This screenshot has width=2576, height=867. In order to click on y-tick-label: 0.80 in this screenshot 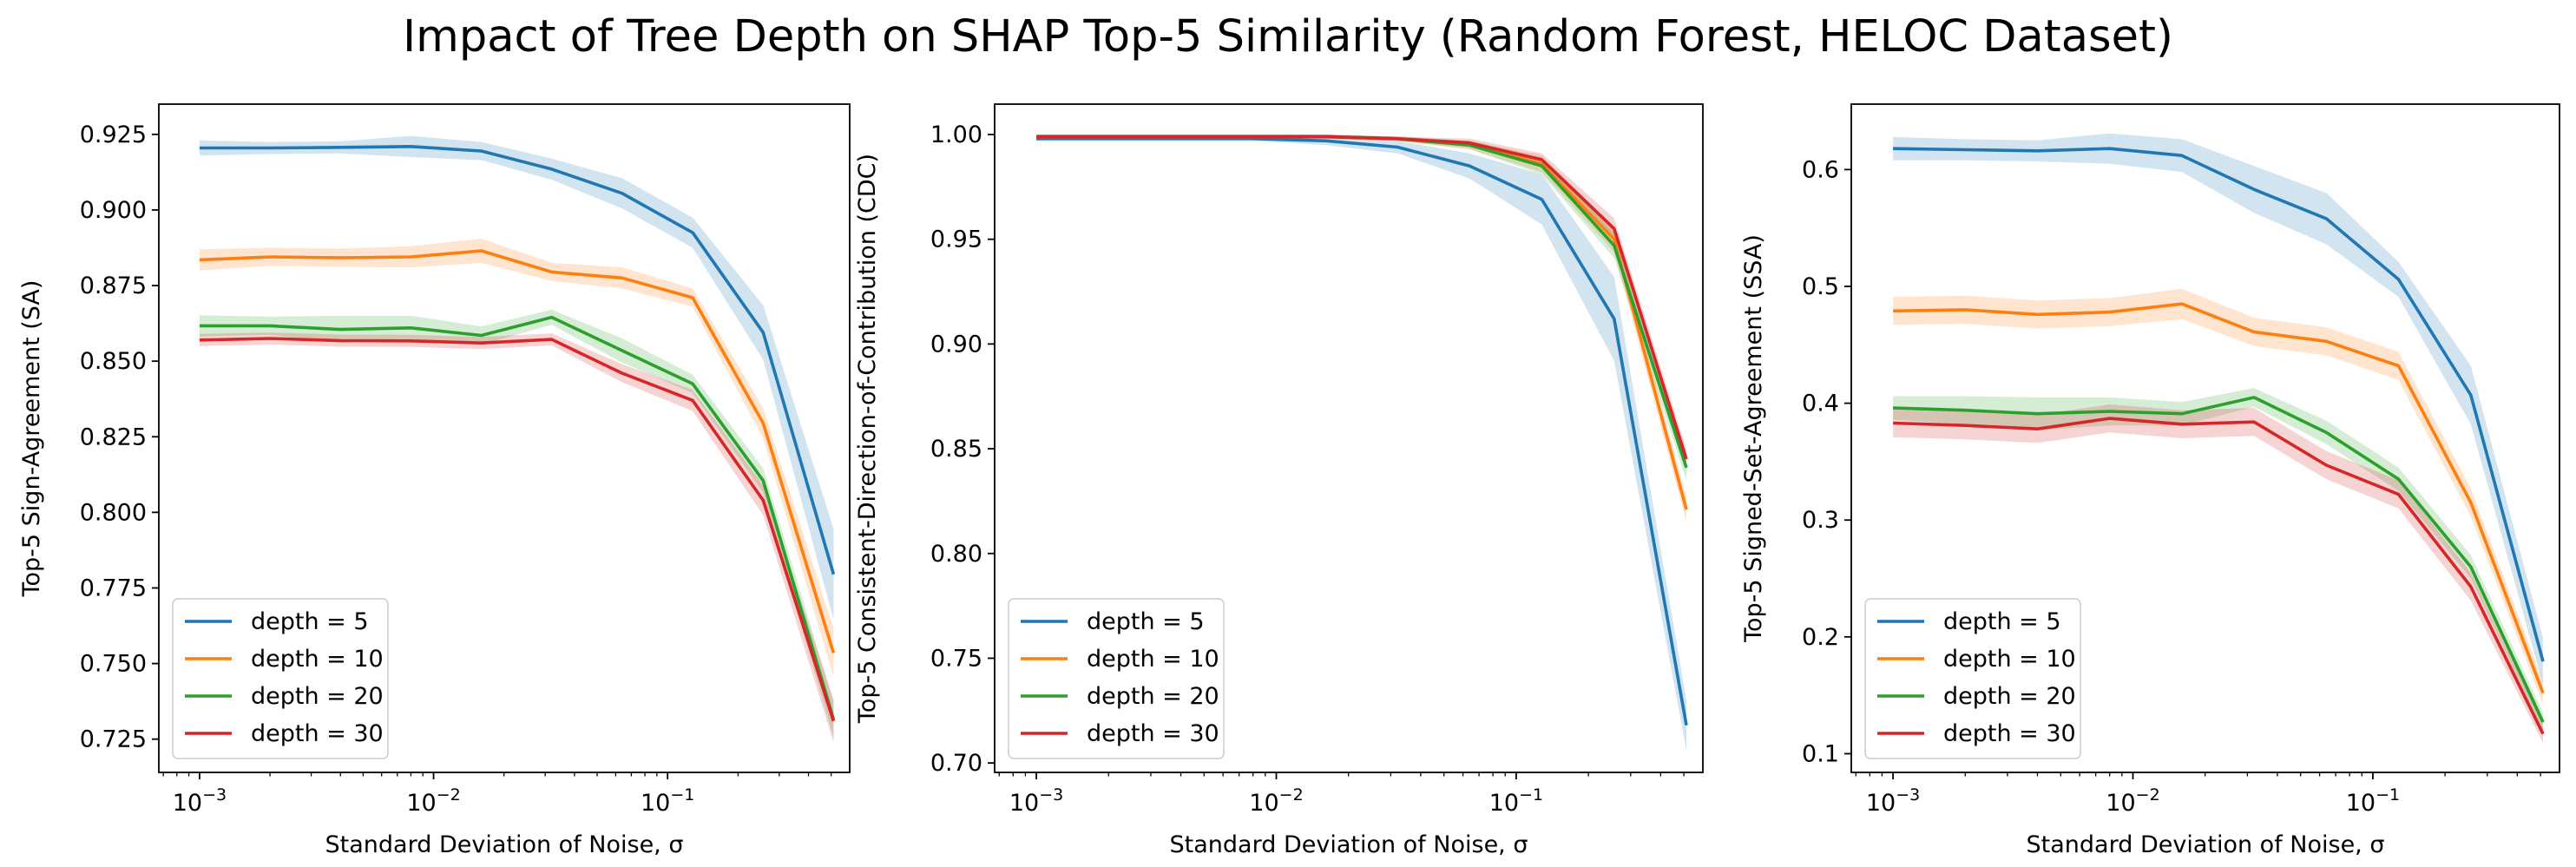, I will do `click(956, 554)`.